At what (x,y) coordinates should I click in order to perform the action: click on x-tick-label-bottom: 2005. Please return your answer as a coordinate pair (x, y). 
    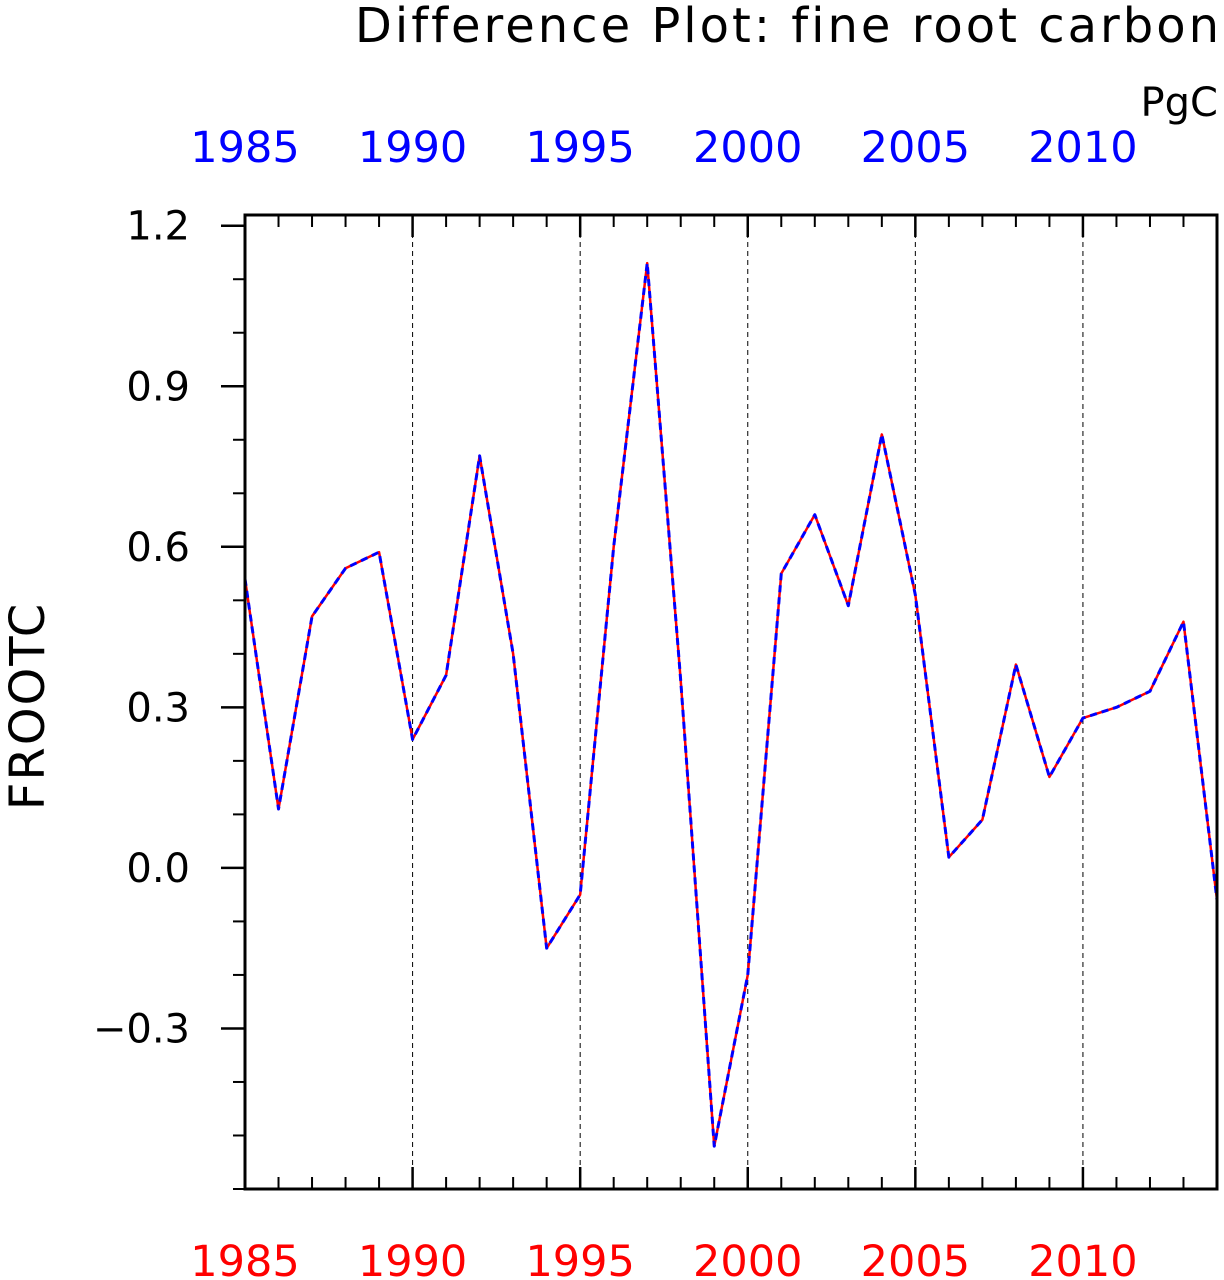
    Looking at the image, I should click on (915, 1258).